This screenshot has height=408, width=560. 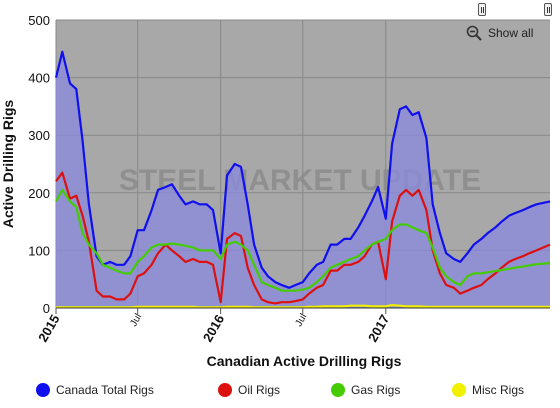 I want to click on legend-item: Gas Rigs, so click(x=365, y=390).